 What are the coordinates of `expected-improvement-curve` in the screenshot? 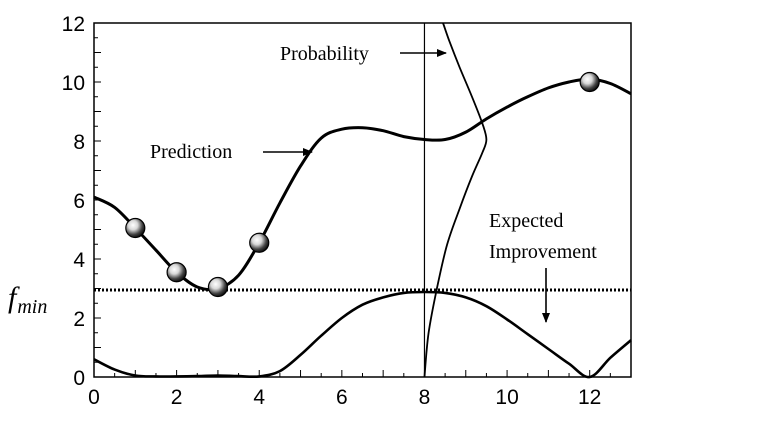 It's located at (362, 334).